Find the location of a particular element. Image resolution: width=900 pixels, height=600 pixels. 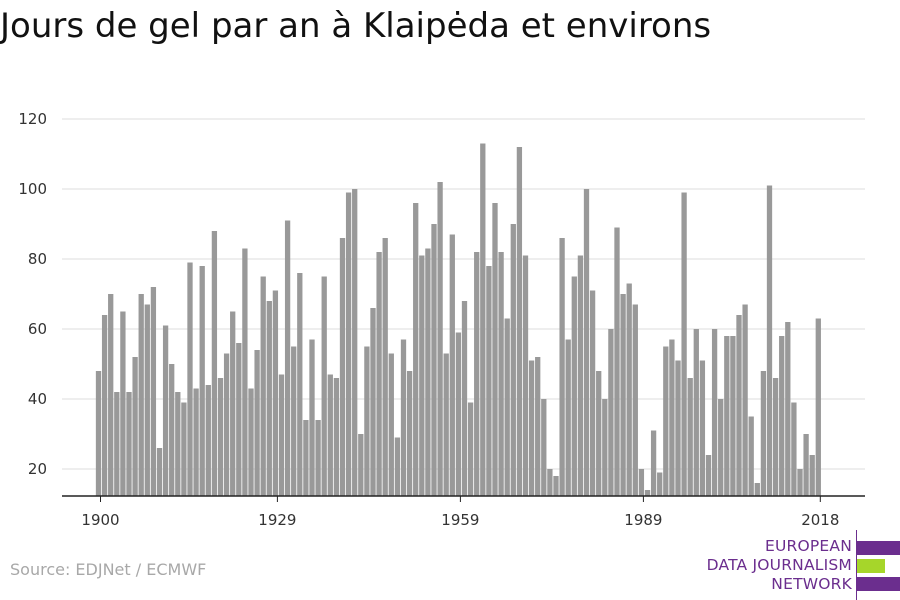

bar-1910 is located at coordinates (159, 472).